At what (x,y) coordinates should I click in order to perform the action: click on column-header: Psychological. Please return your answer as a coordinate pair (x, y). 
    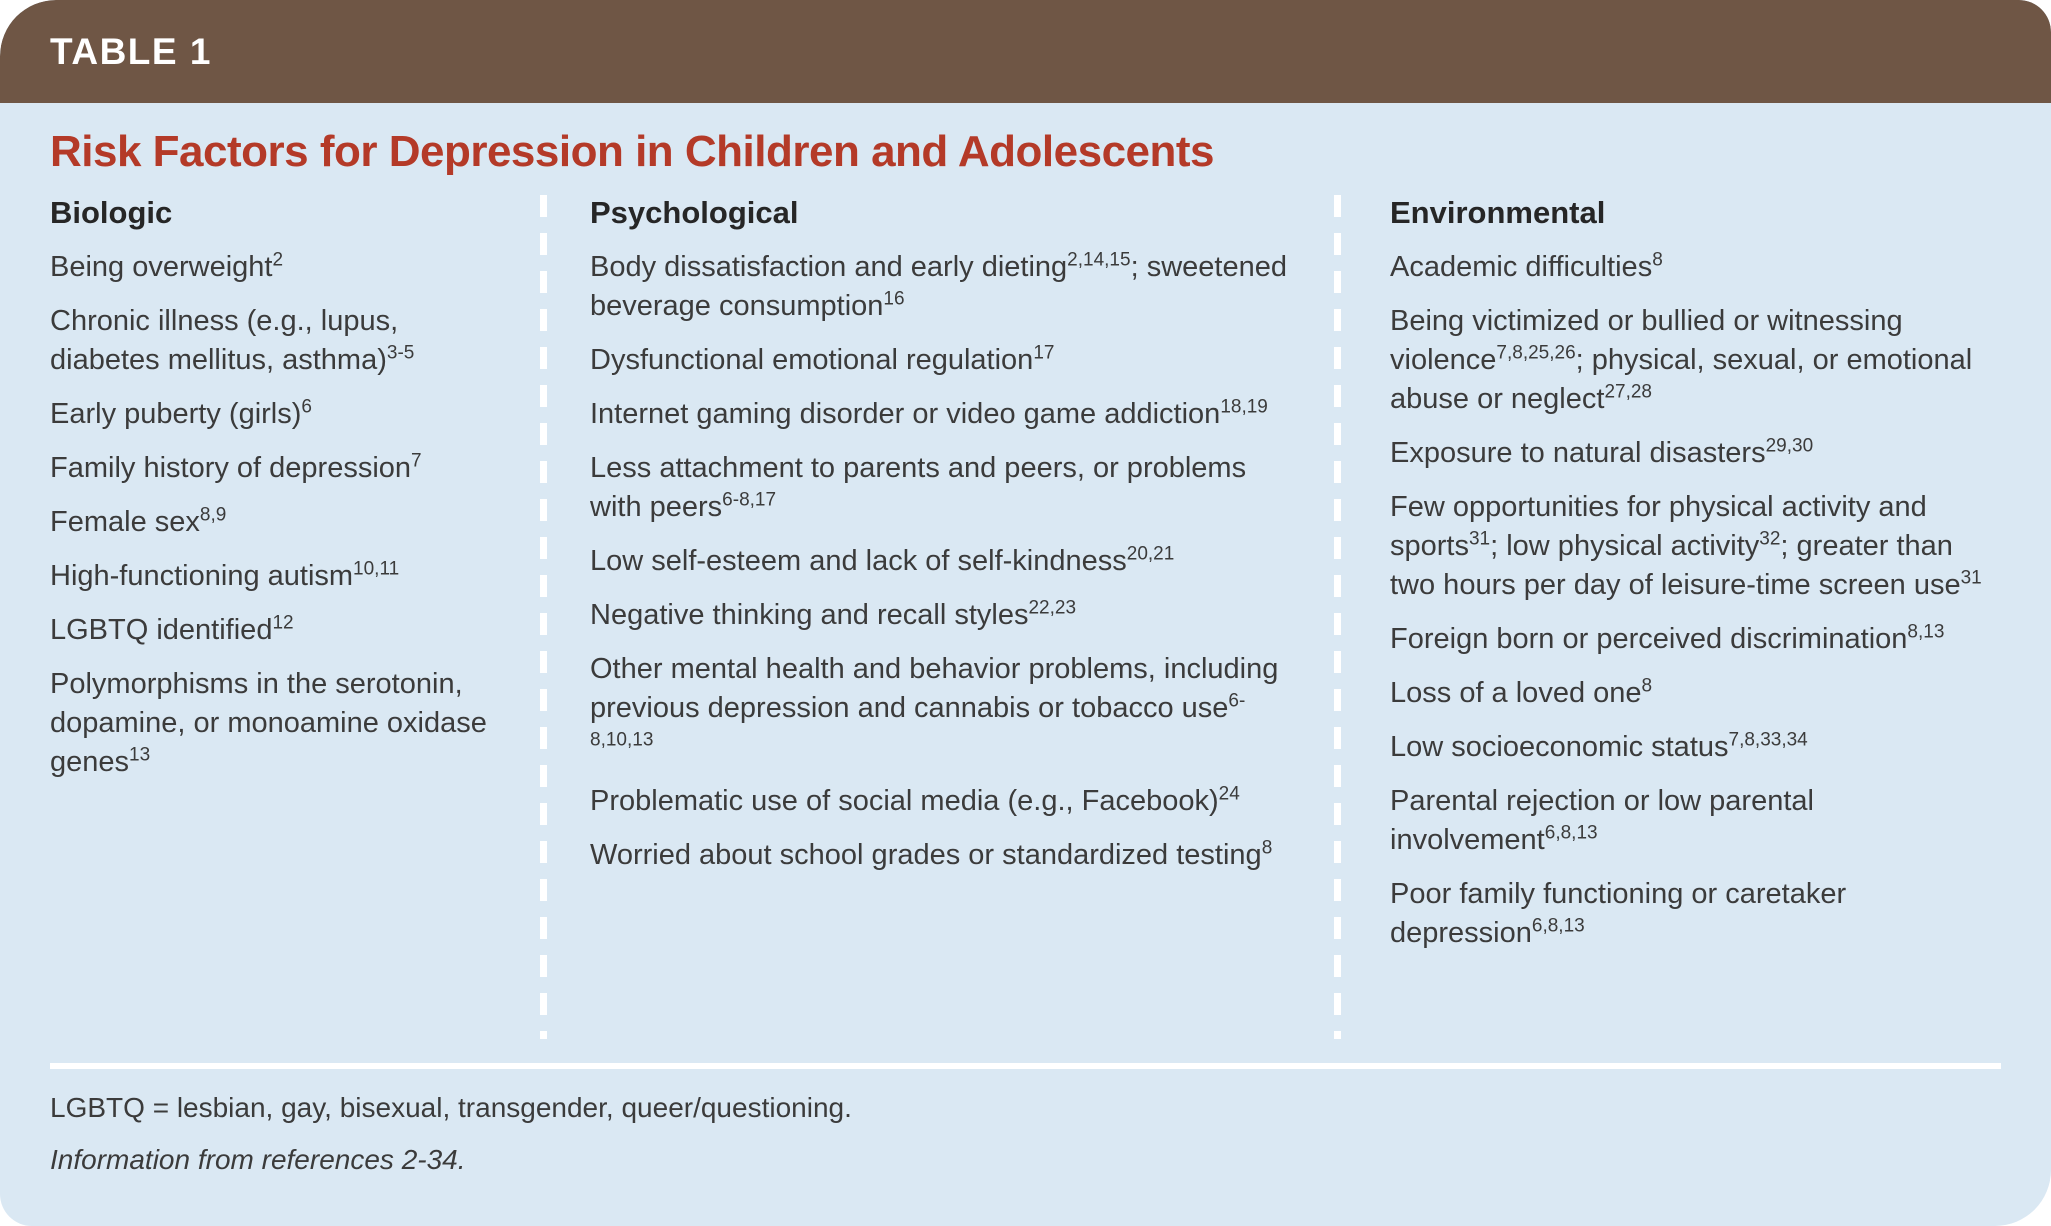
    Looking at the image, I should click on (694, 212).